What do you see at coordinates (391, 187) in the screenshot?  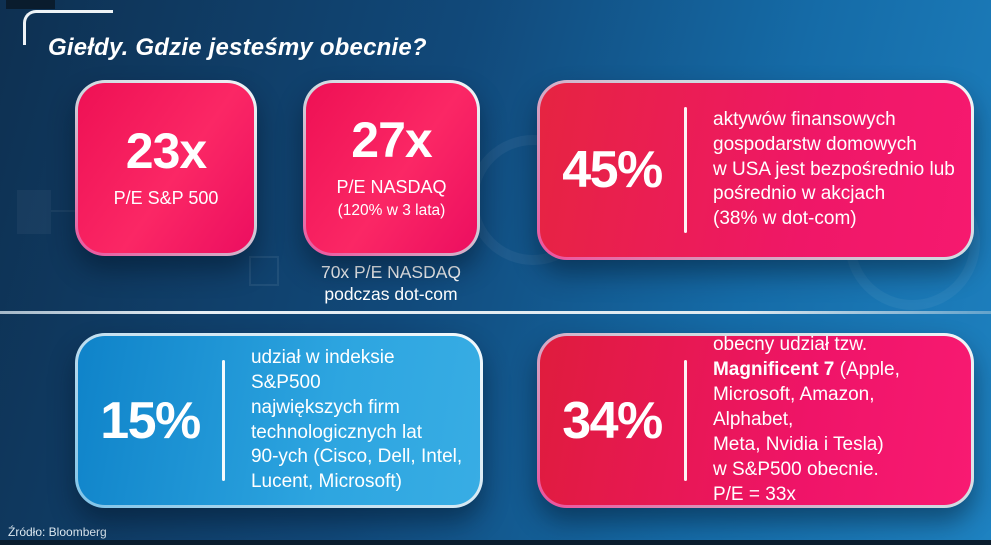 I see `pe-nasdaq-label: P/E NASDAQ` at bounding box center [391, 187].